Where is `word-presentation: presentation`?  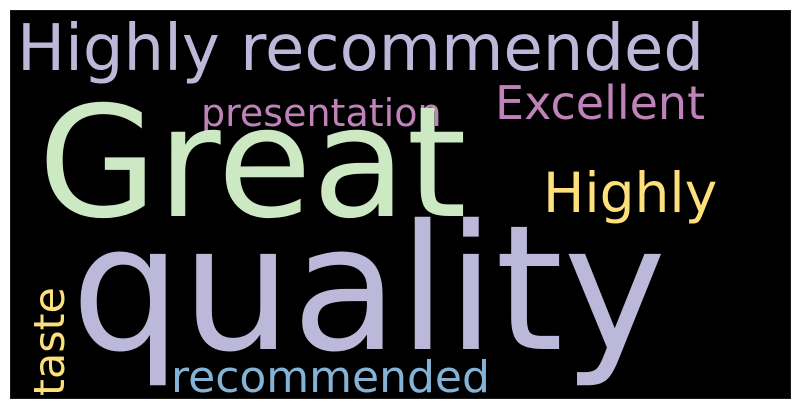 word-presentation: presentation is located at coordinates (321, 113).